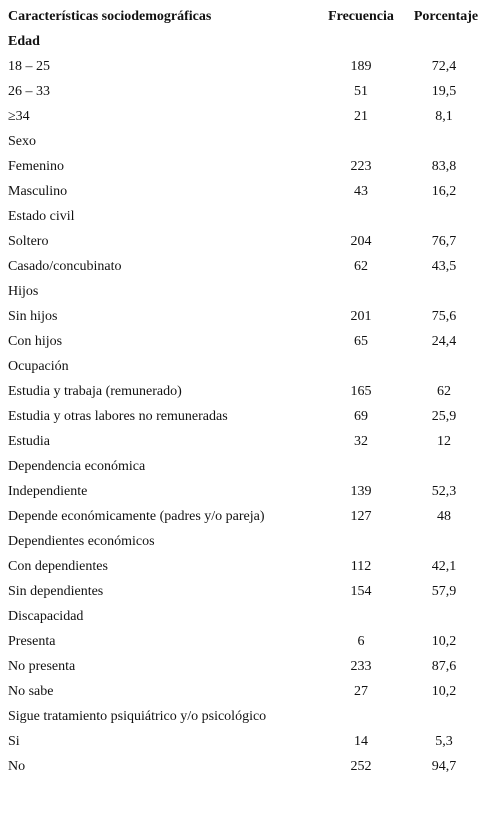  What do you see at coordinates (361, 566) in the screenshot?
I see `frequency-cell: 112` at bounding box center [361, 566].